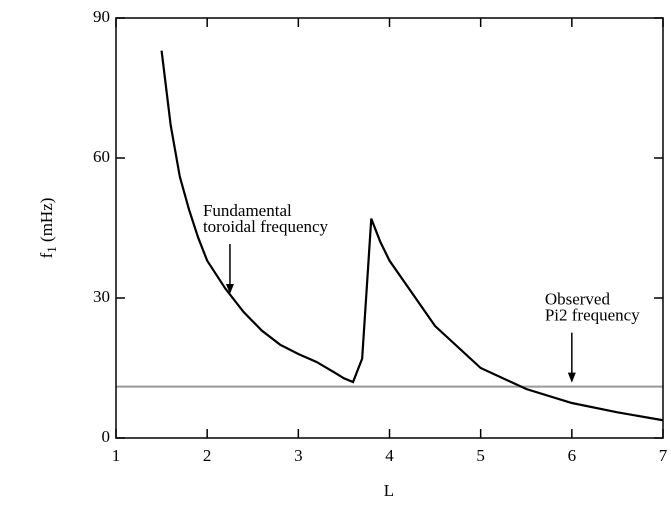  I want to click on x-tick-label: 4, so click(389, 455).